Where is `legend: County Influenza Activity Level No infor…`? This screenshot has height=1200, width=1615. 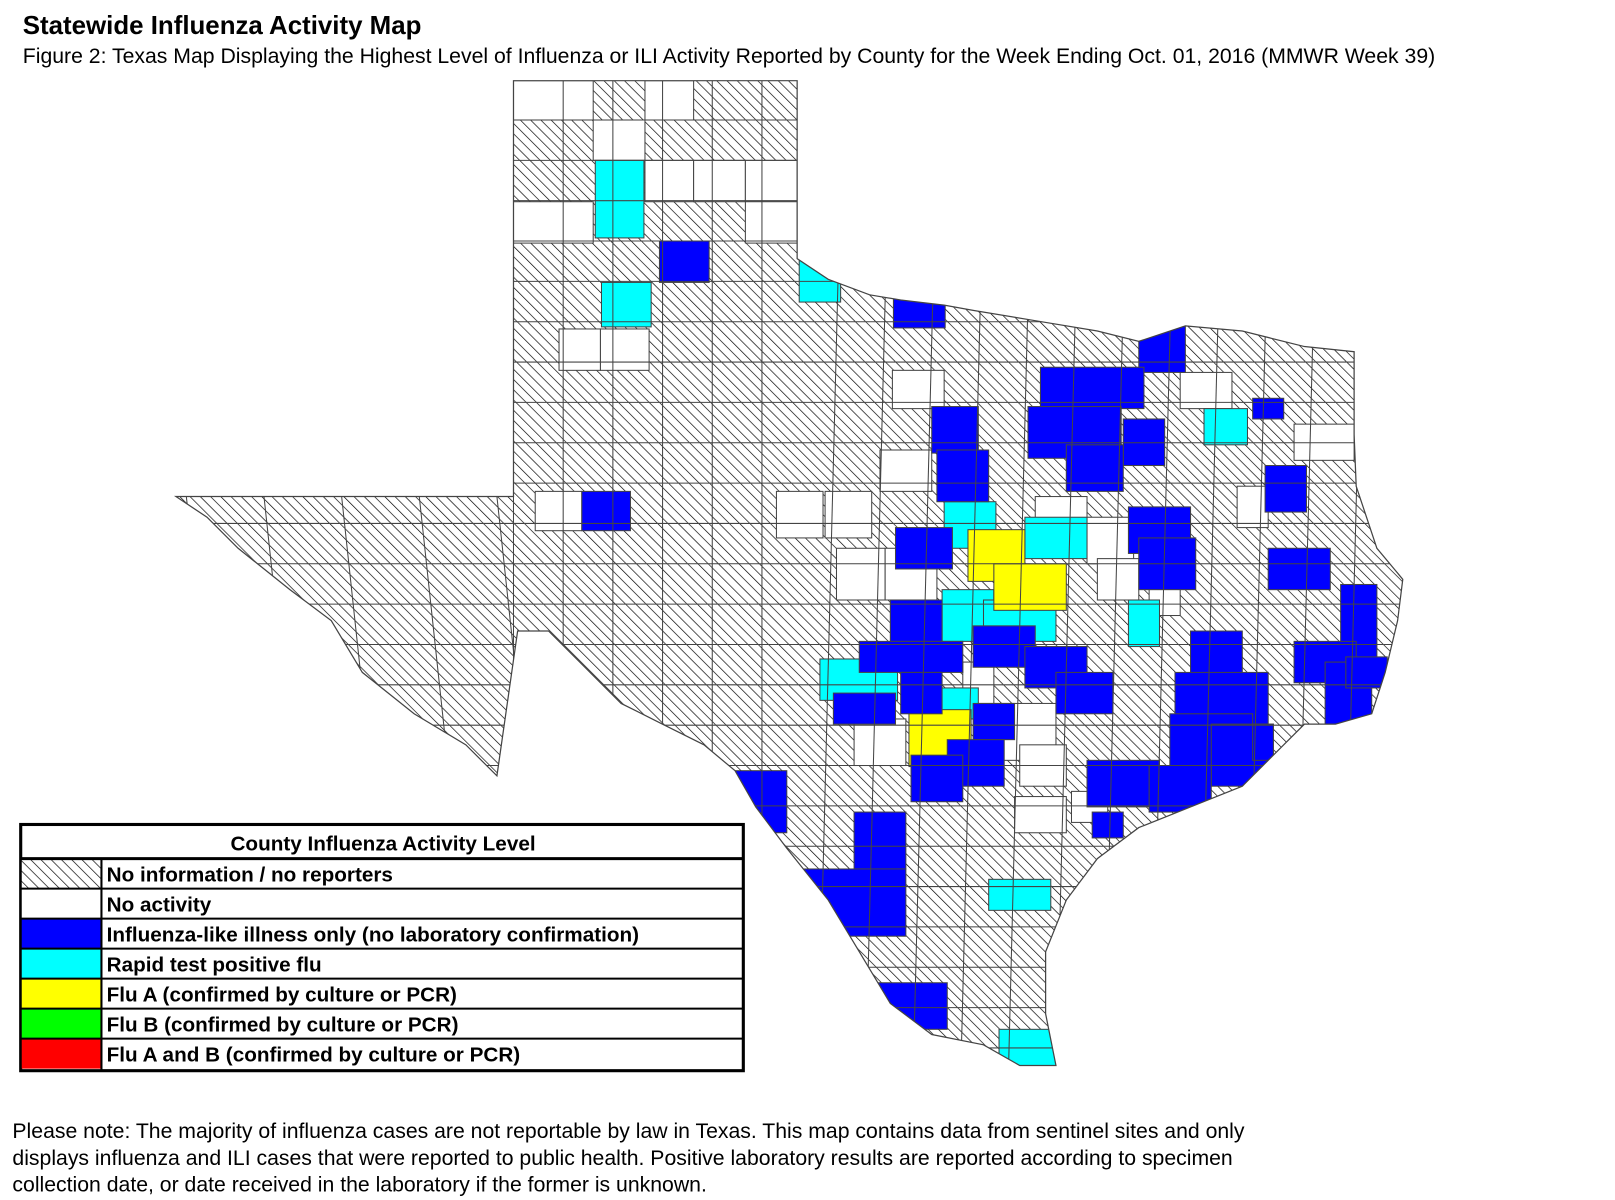 legend: County Influenza Activity Level No infor… is located at coordinates (382, 947).